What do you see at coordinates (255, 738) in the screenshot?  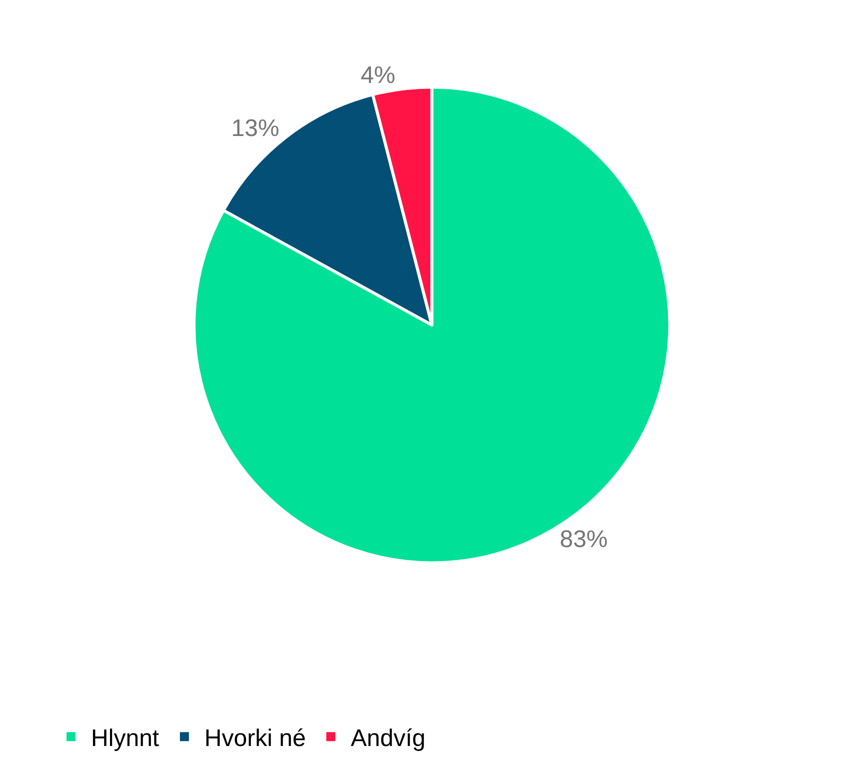 I see `legend-label: Hvorki né` at bounding box center [255, 738].